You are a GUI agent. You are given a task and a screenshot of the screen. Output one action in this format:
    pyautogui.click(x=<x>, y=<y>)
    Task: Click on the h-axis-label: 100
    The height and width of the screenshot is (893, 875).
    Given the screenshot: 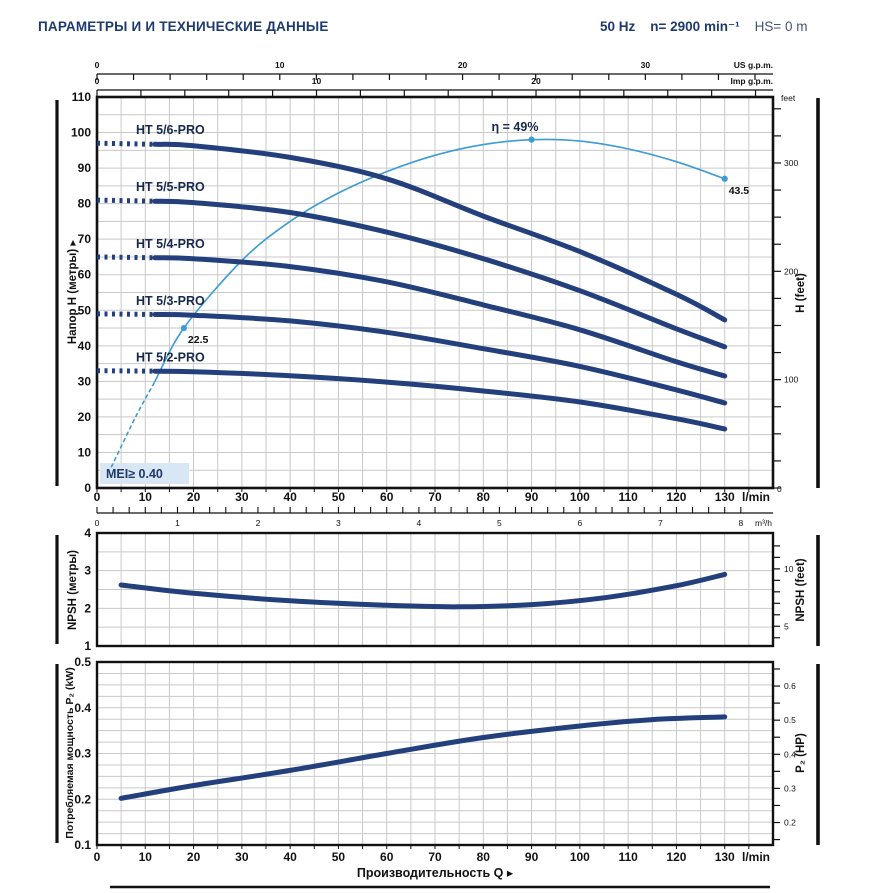 What is the action you would take?
    pyautogui.click(x=81, y=133)
    